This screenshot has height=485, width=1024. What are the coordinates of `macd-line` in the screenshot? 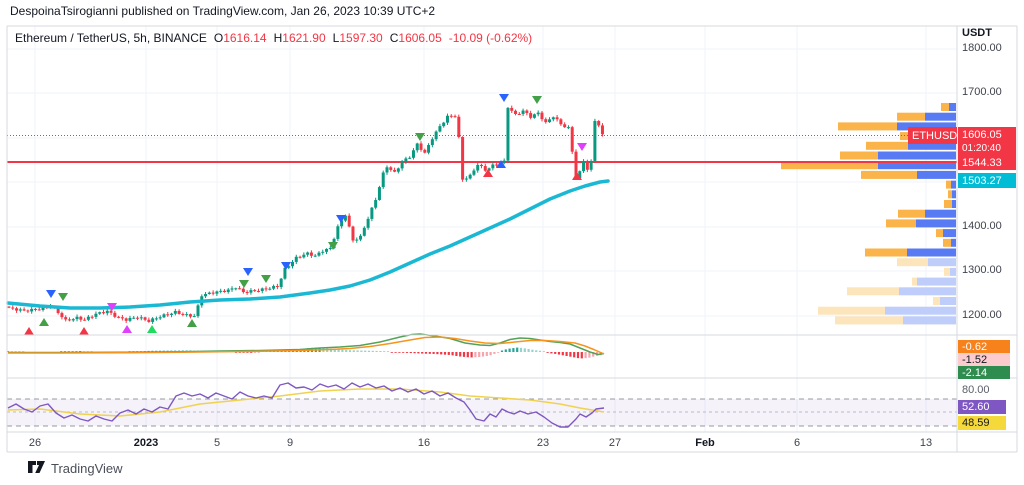 It's located at (306, 344).